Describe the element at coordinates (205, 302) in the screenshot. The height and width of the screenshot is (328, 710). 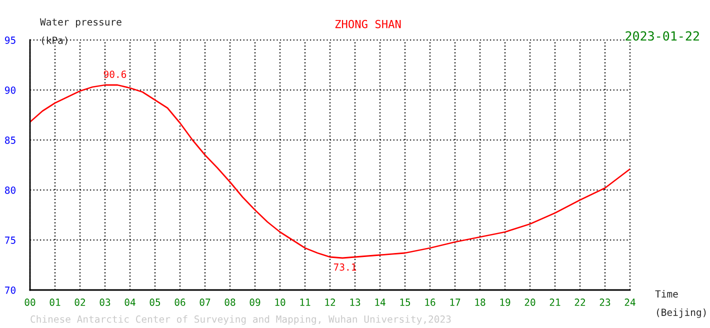
I see `x-tick-label: 07` at that location.